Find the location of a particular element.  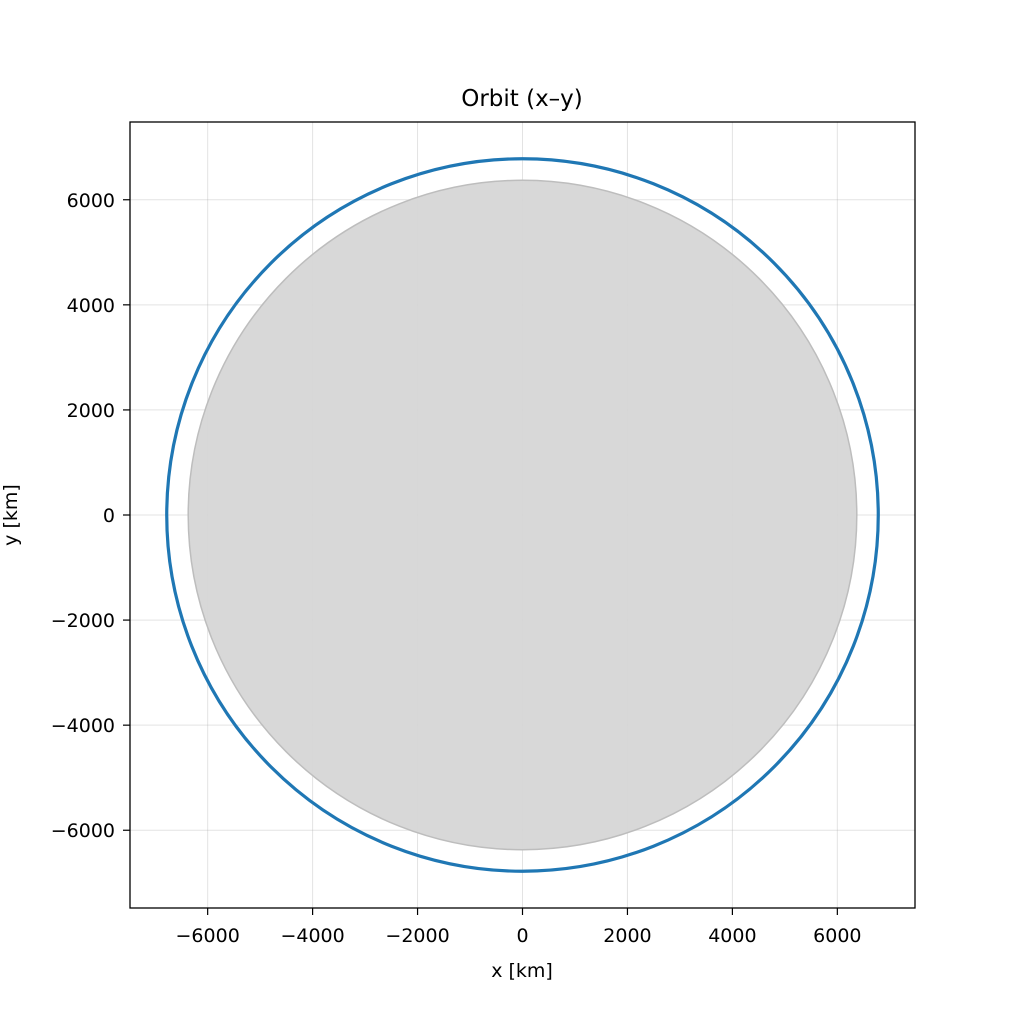

y-tick-label: 4000 is located at coordinates (91, 306).